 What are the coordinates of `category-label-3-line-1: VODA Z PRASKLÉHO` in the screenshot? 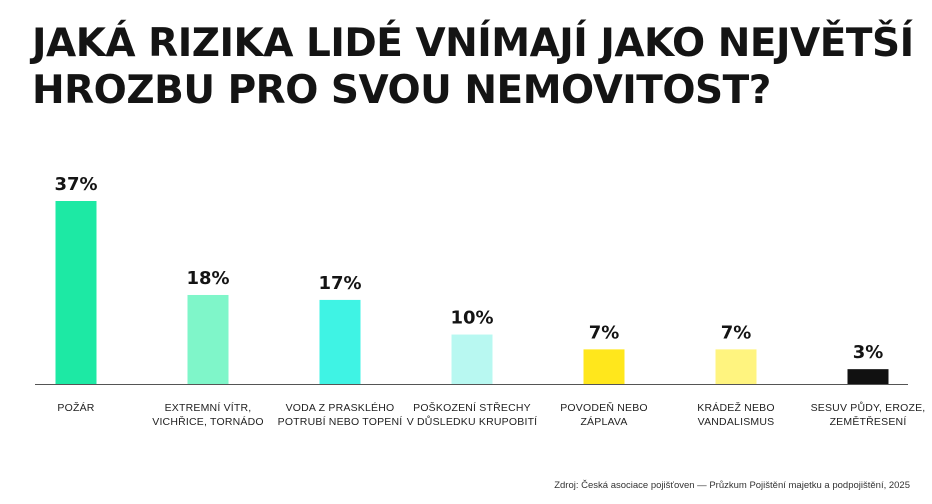 It's located at (340, 407).